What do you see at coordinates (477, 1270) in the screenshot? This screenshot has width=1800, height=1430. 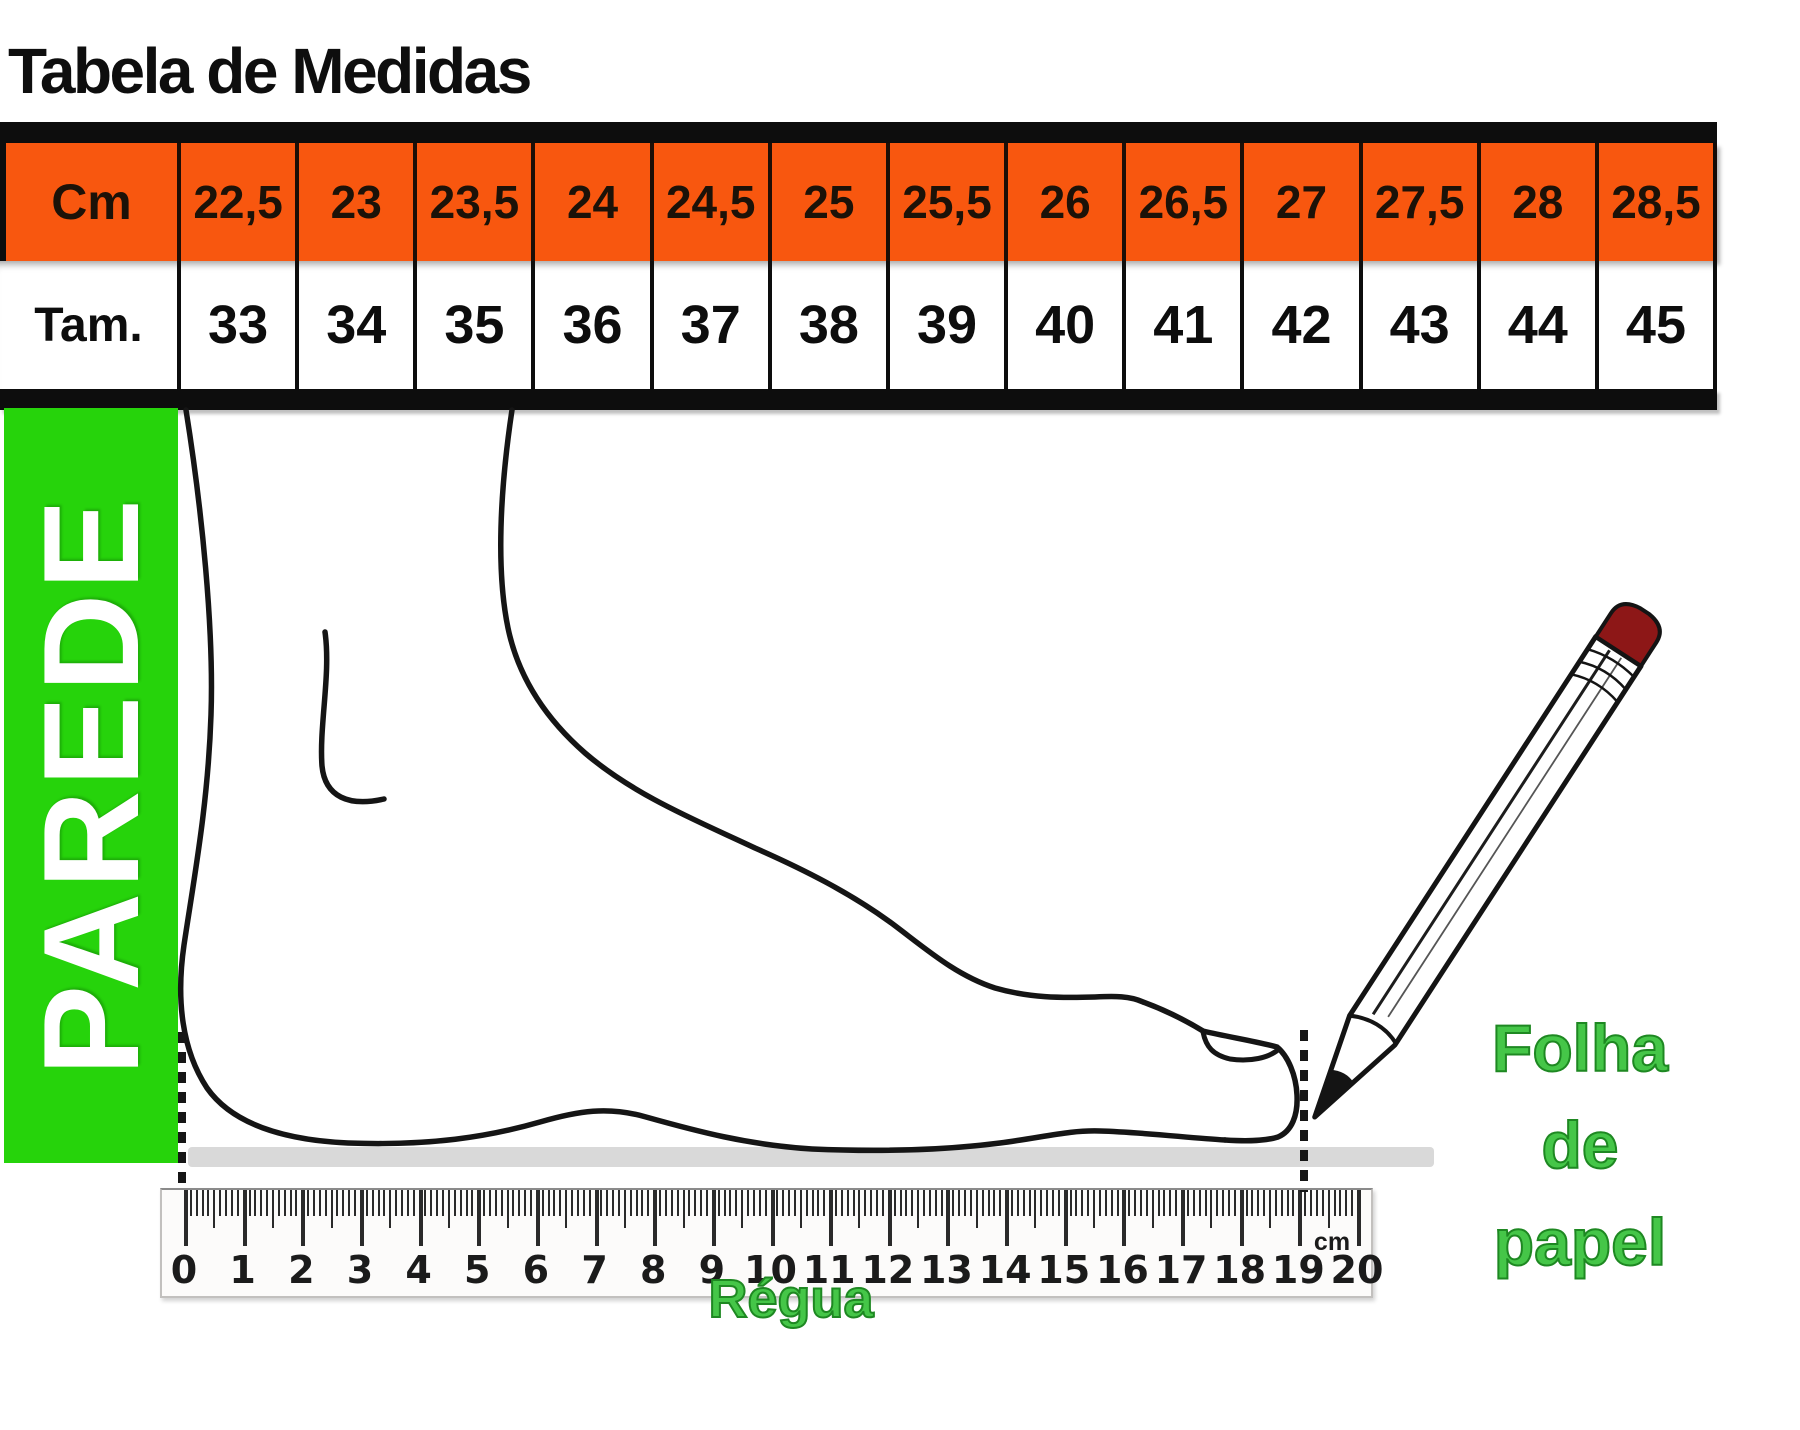 I see `ruler-number: 5` at bounding box center [477, 1270].